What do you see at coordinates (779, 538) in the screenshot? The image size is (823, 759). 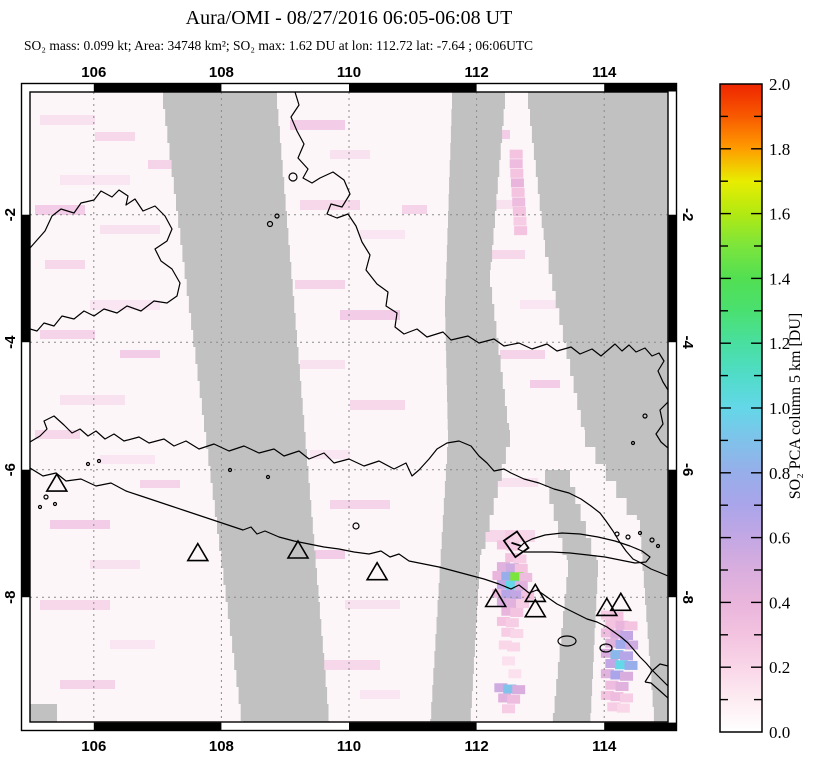 I see `colorbar-tick-label: 0.6` at bounding box center [779, 538].